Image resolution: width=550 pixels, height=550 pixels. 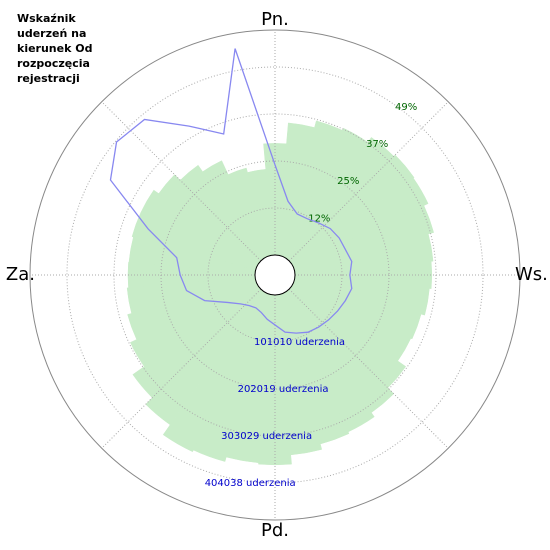 What do you see at coordinates (299, 342) in the screenshot?
I see `r-tick-label: 101010 uderzenia` at bounding box center [299, 342].